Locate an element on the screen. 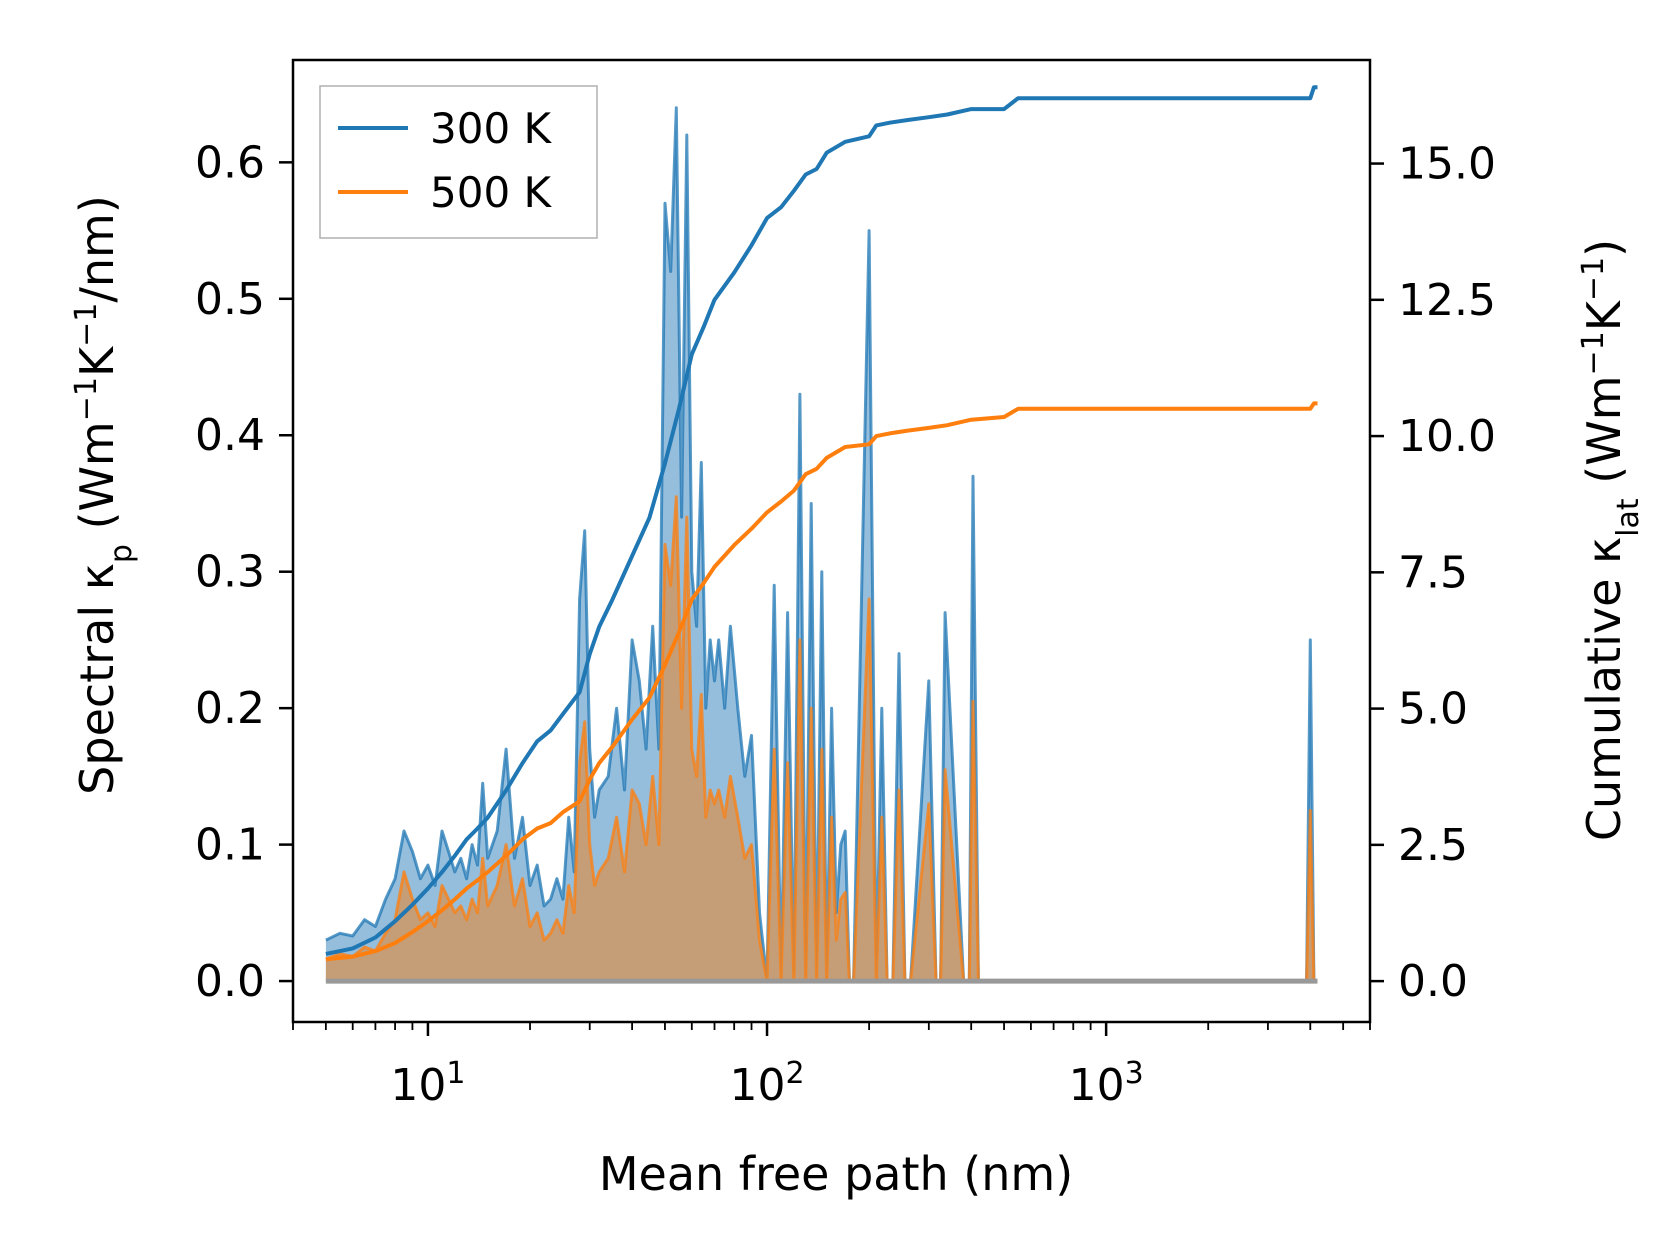 The height and width of the screenshot is (1254, 1679). y-axis-label-left: Spectral κp (Wm−1K−1/nm) is located at coordinates (104, 495).